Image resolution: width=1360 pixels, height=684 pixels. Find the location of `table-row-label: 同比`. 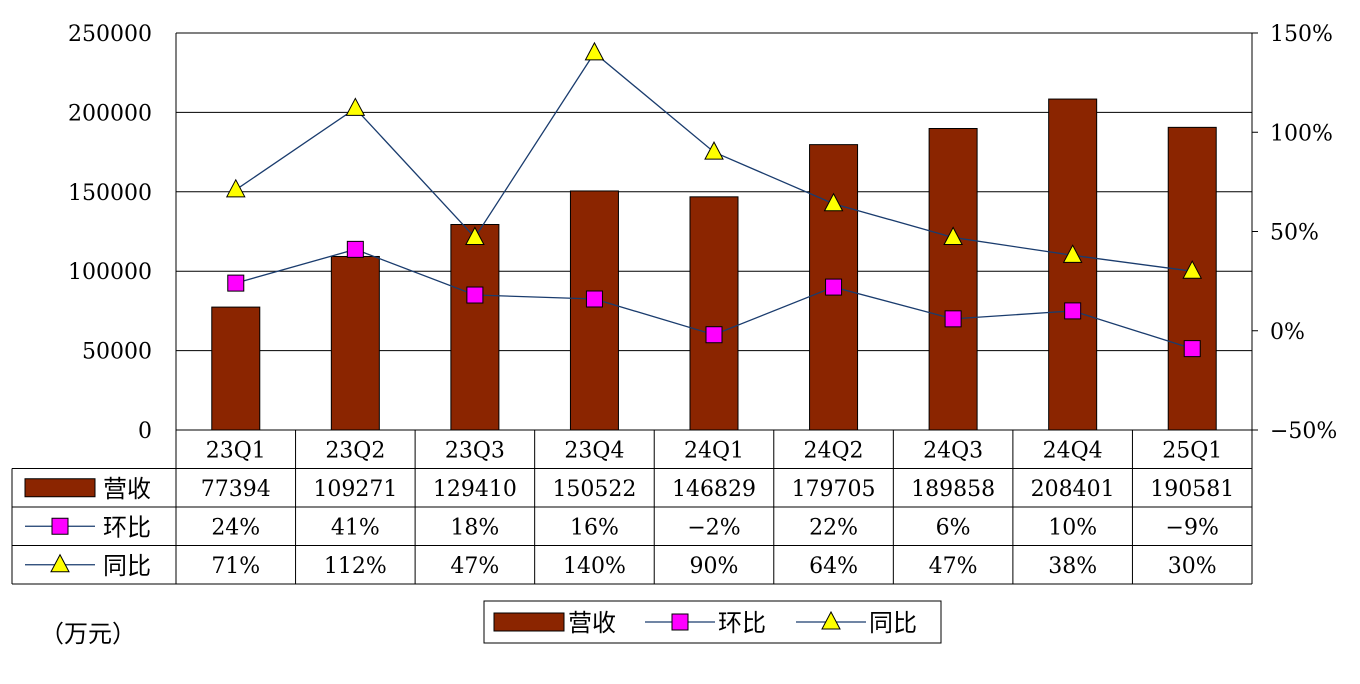

table-row-label: 同比 is located at coordinates (127, 566).